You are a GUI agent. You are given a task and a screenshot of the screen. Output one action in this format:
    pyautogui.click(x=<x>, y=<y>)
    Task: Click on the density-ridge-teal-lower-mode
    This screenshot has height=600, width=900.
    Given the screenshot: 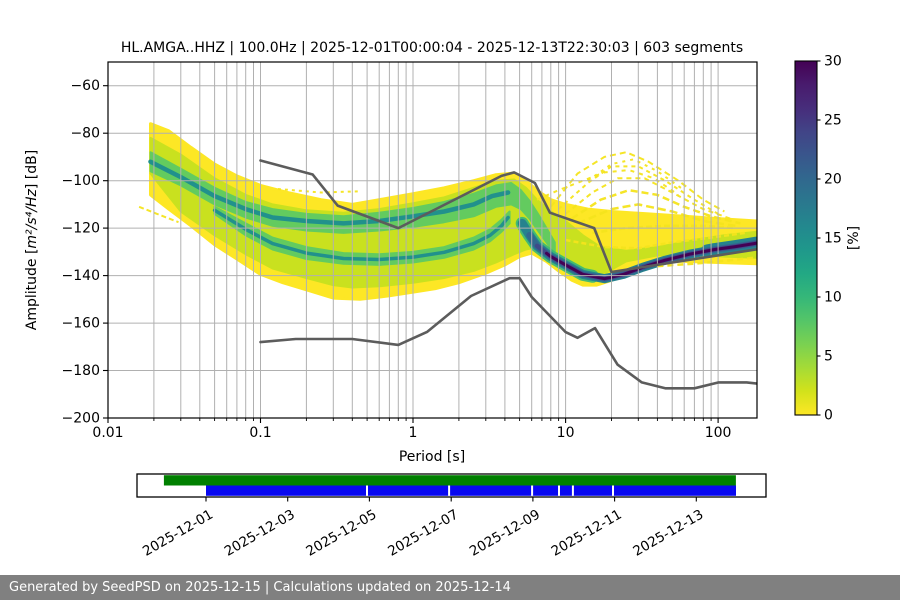 What is the action you would take?
    pyautogui.click(x=361, y=235)
    